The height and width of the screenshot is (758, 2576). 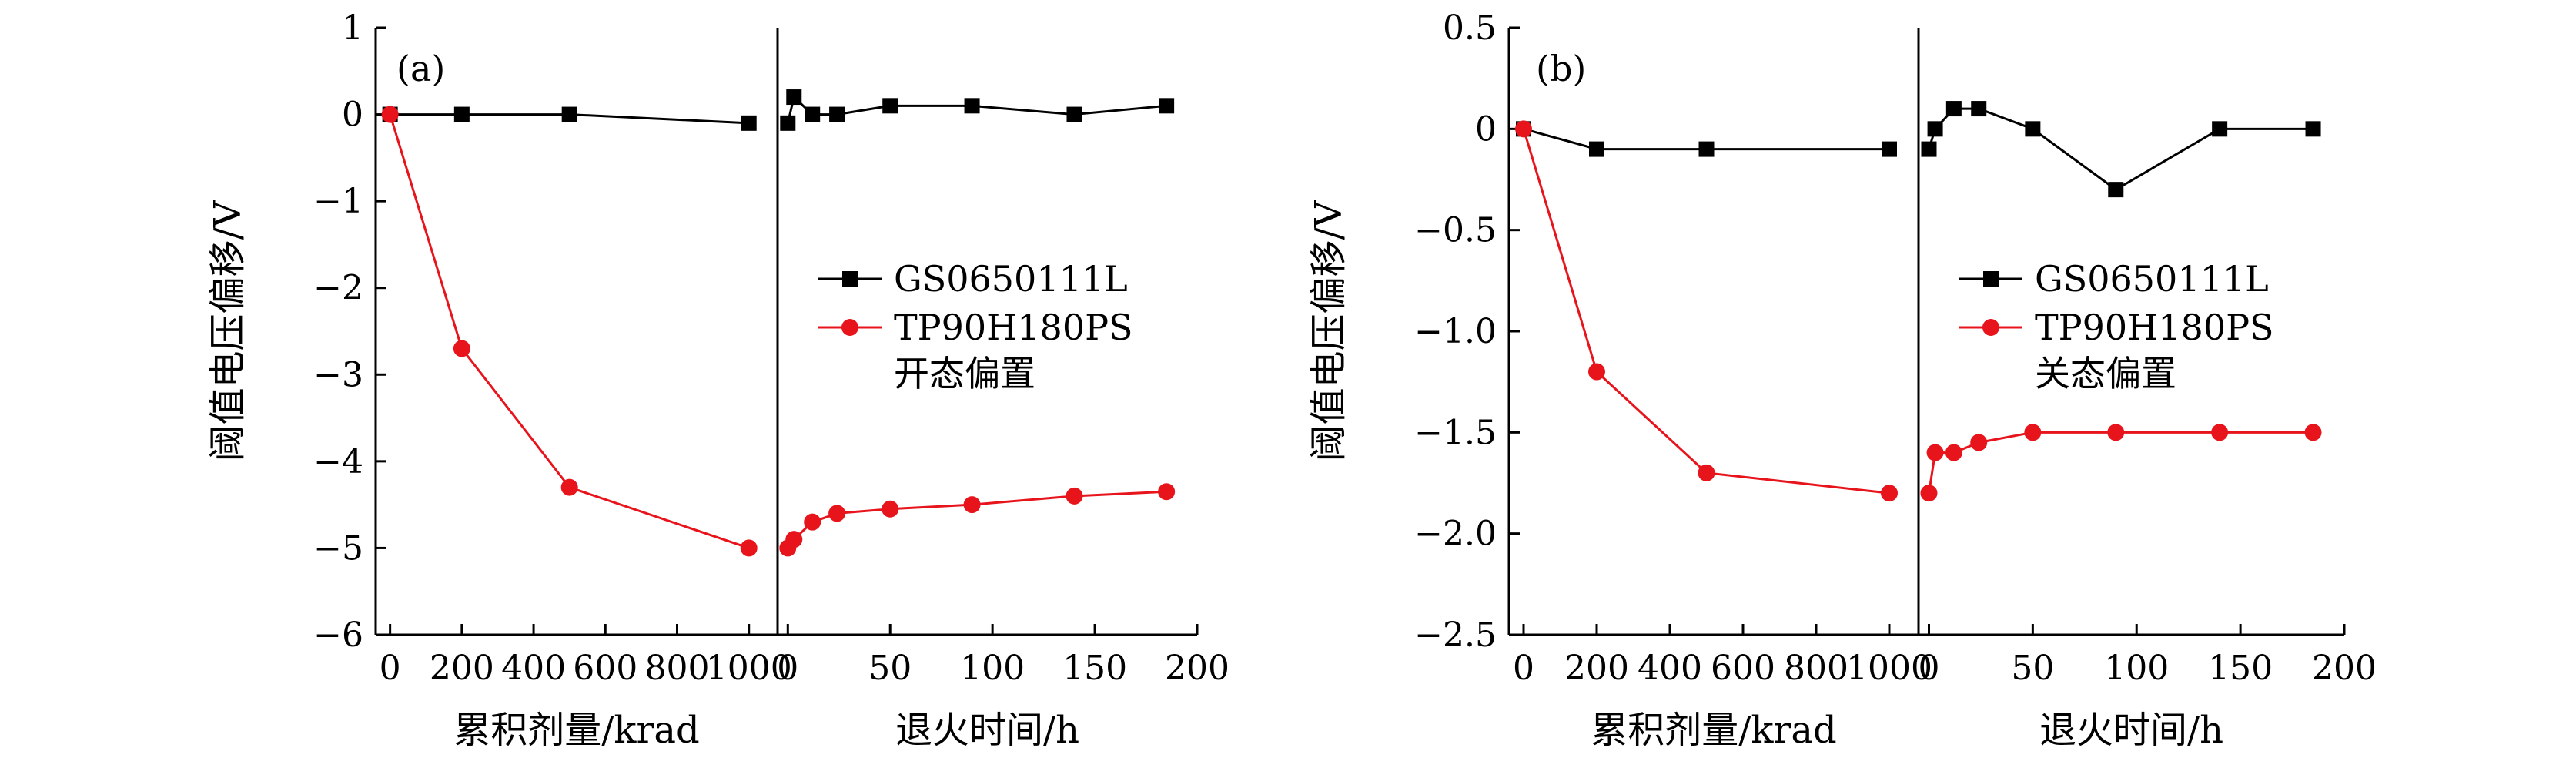 I want to click on y-tick-label: −6, so click(x=338, y=635).